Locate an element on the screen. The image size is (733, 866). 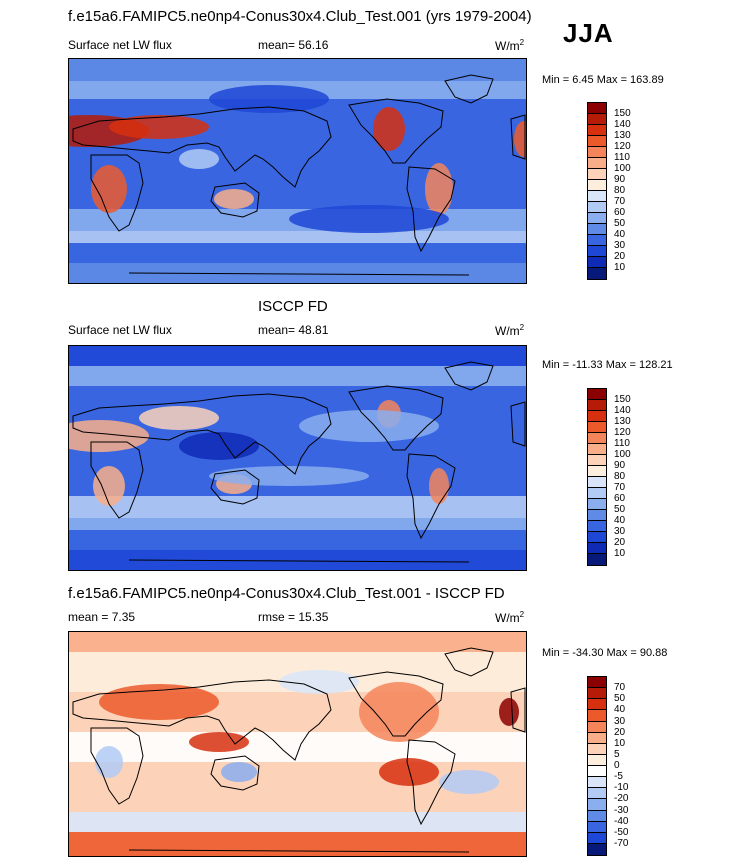
colorbar-tick-label: 130 is located at coordinates (622, 135).